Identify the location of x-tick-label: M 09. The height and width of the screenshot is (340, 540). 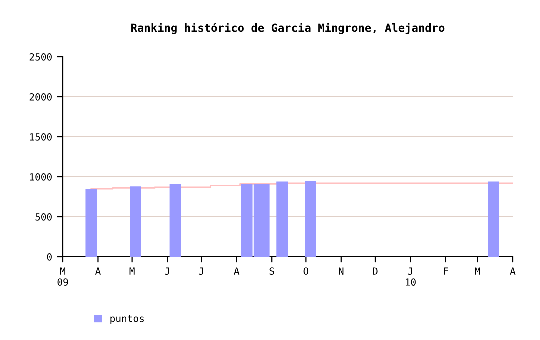
(63, 277).